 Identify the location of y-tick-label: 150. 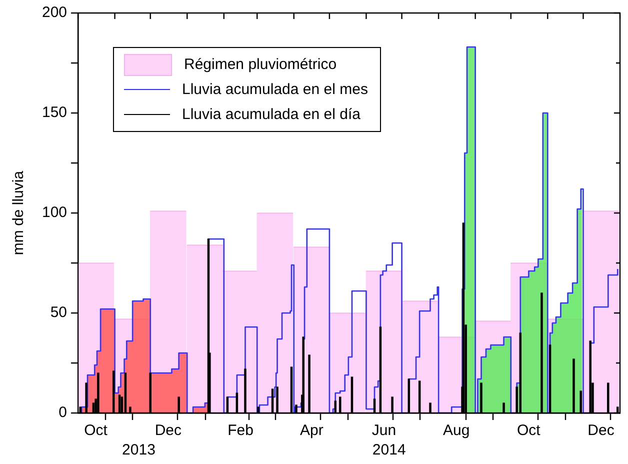
(55, 113).